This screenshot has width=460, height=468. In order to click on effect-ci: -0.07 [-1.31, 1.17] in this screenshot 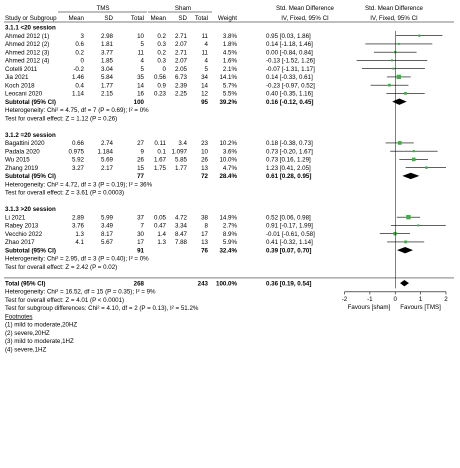, I will do `click(290, 69)`.